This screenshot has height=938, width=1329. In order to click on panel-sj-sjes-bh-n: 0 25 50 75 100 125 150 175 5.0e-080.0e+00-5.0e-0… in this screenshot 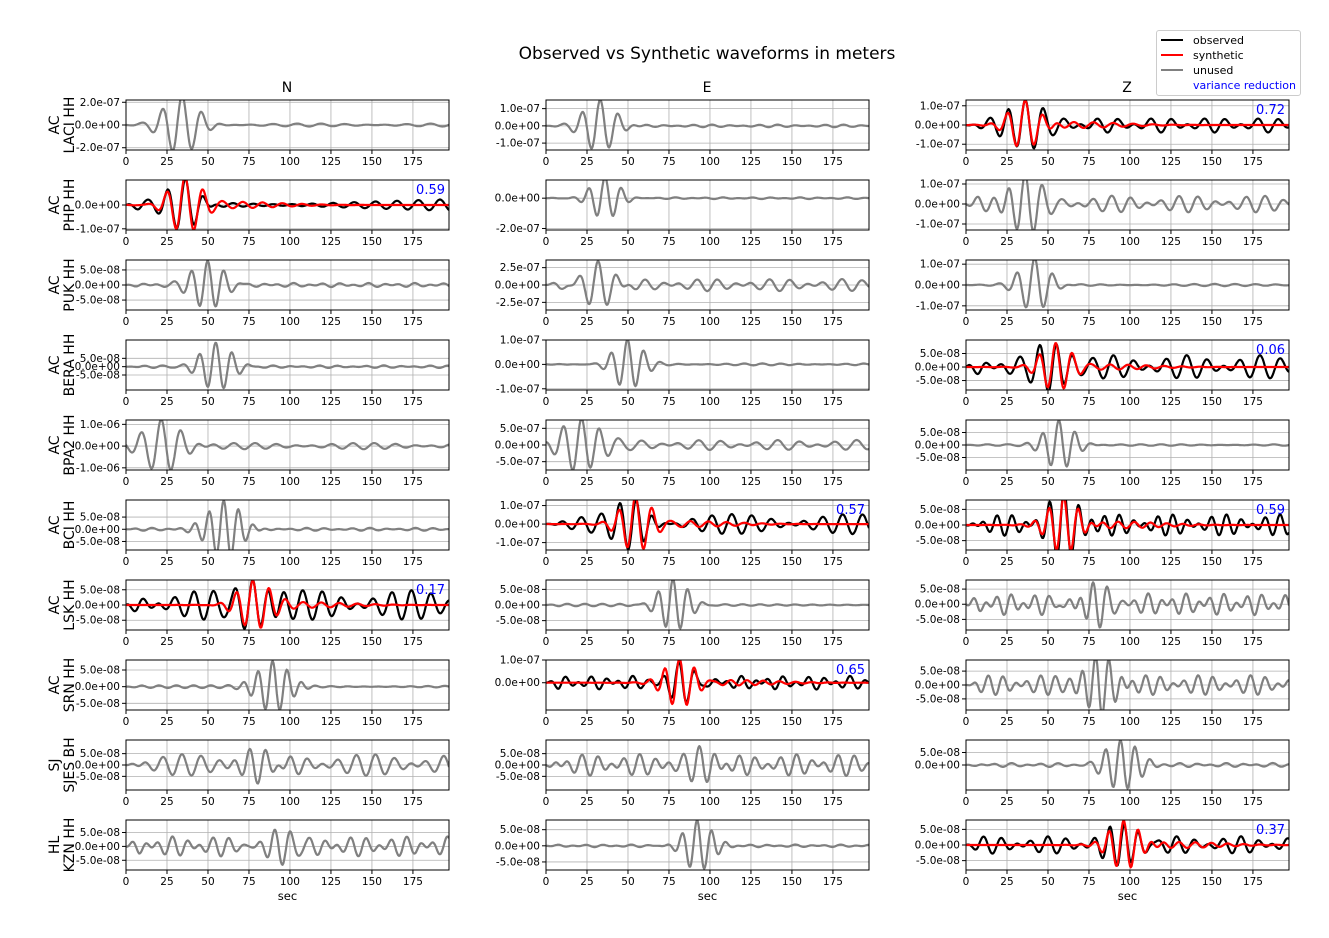, I will do `click(262, 773)`.